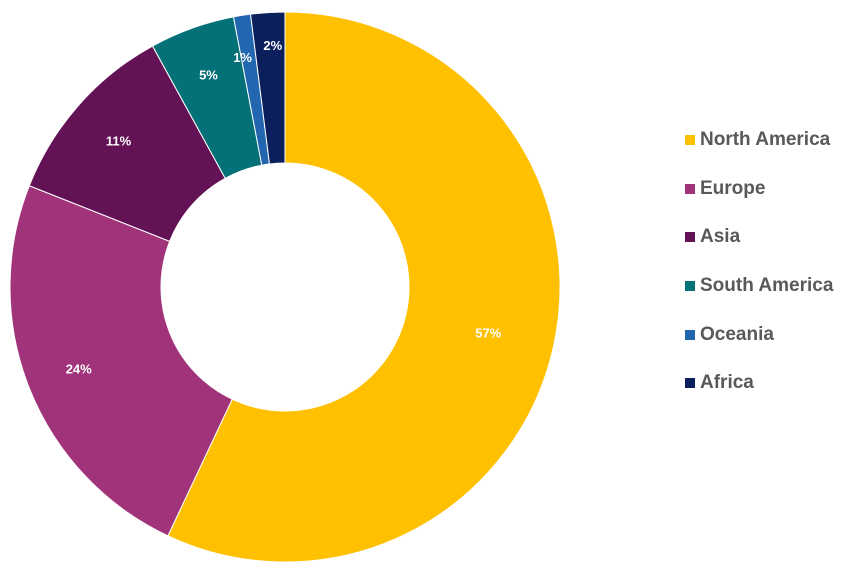  I want to click on data-label-oceania: 1%, so click(242, 57).